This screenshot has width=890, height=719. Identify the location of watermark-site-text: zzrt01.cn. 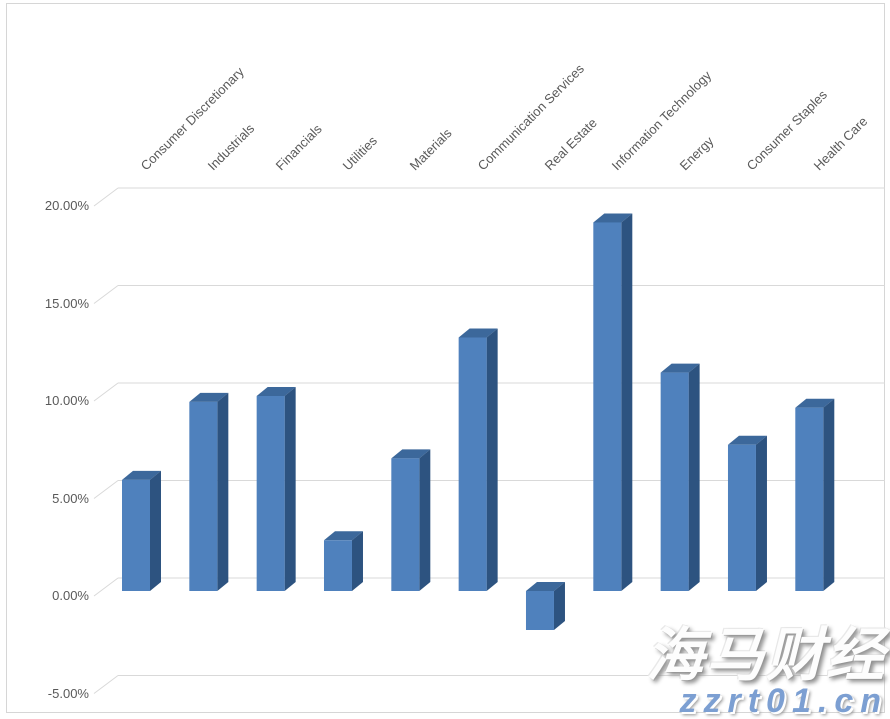
(783, 700).